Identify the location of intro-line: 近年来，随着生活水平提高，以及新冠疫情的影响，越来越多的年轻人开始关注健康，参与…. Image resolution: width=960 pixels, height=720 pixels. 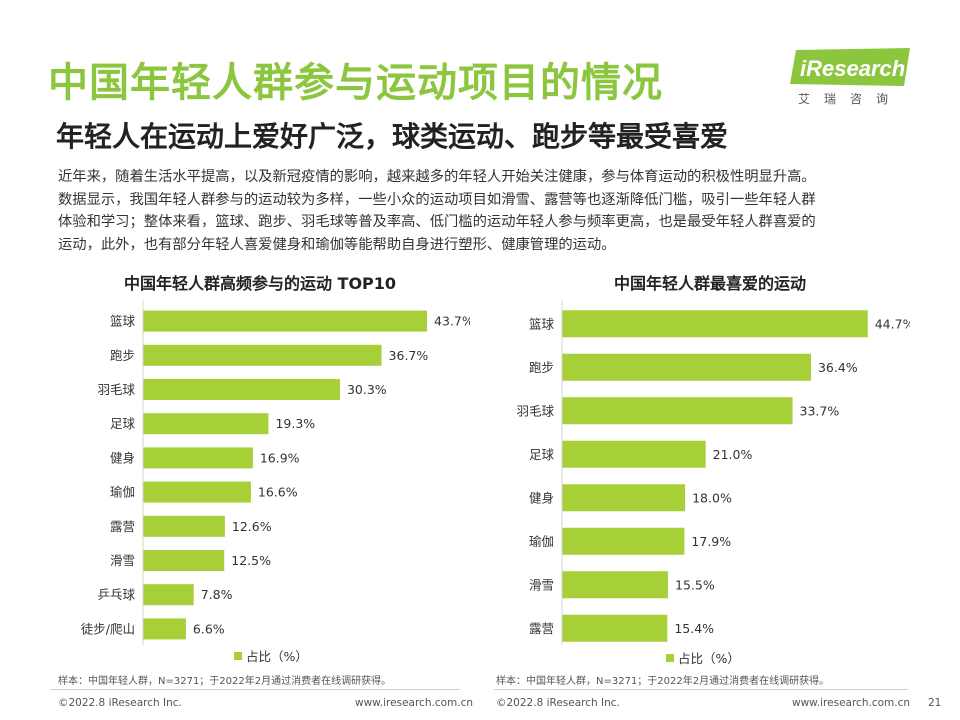
(437, 177).